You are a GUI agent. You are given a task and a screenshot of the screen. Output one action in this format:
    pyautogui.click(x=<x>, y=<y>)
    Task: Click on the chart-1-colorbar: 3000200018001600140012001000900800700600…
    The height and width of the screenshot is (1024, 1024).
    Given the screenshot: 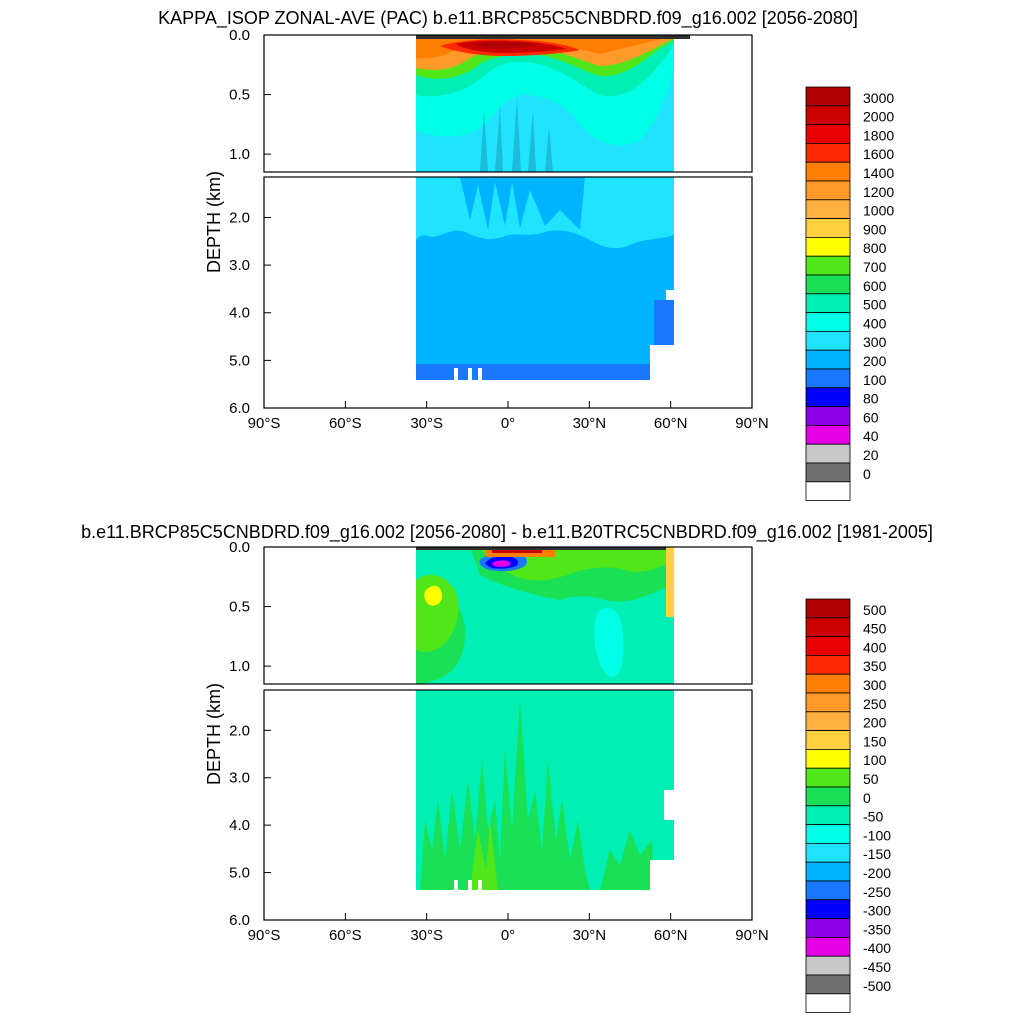 What is the action you would take?
    pyautogui.click(x=849, y=293)
    